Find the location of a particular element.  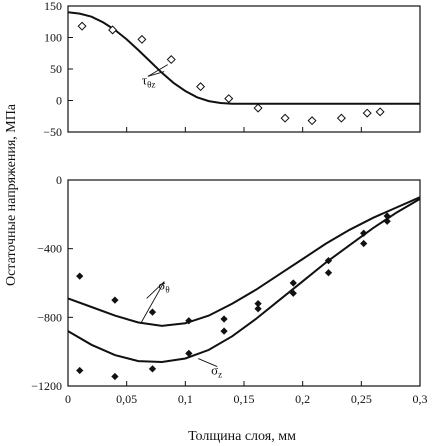

bottom-y-tick-label: −1200 is located at coordinates (46, 386).